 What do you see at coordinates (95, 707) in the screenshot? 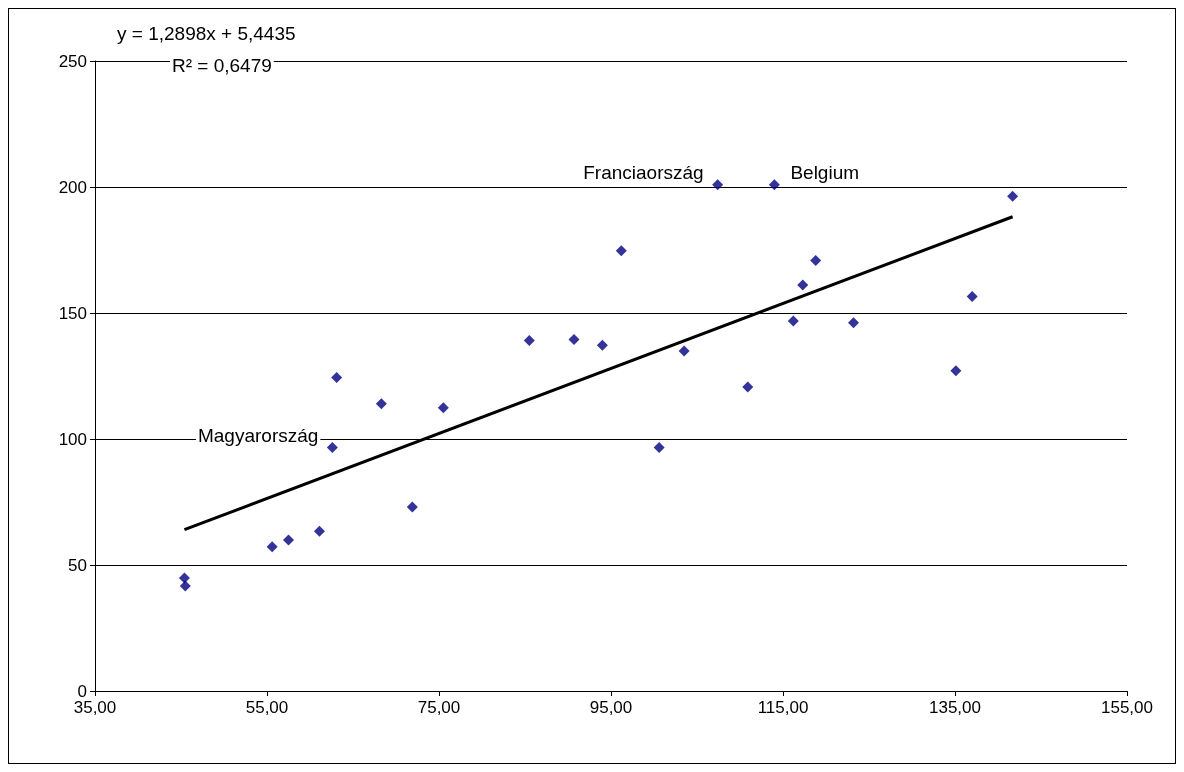
I see `x-tick-label: 35,00` at bounding box center [95, 707].